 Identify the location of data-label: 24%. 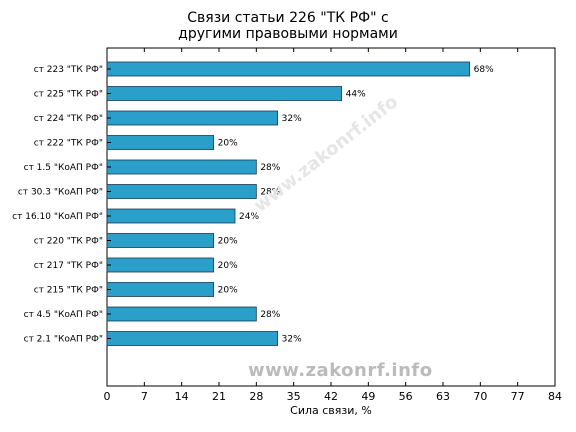
(249, 217).